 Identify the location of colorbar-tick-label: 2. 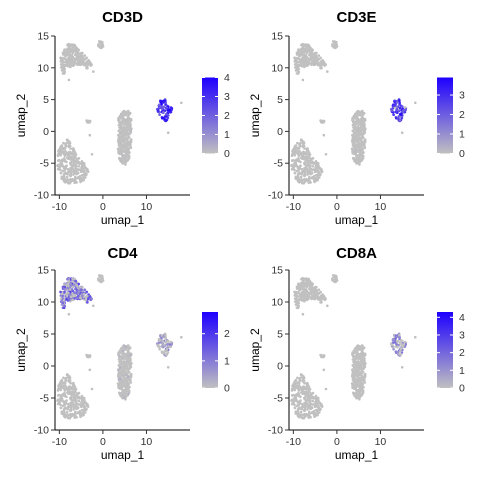
(462, 353).